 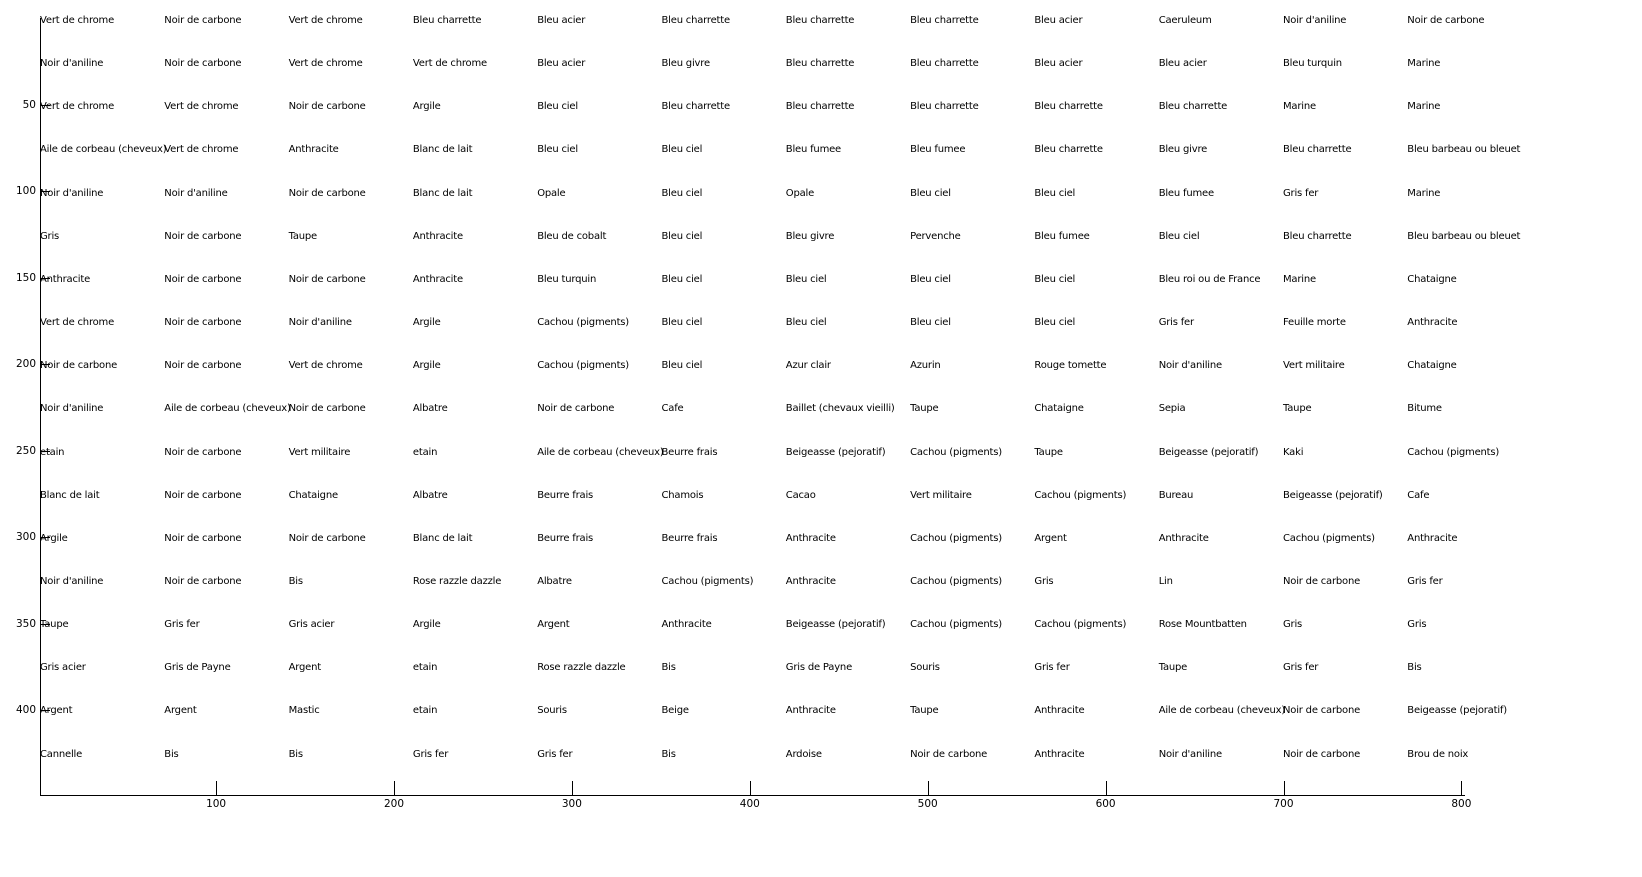 What do you see at coordinates (1312, 64) in the screenshot?
I see `cell-label: Bleu turquin` at bounding box center [1312, 64].